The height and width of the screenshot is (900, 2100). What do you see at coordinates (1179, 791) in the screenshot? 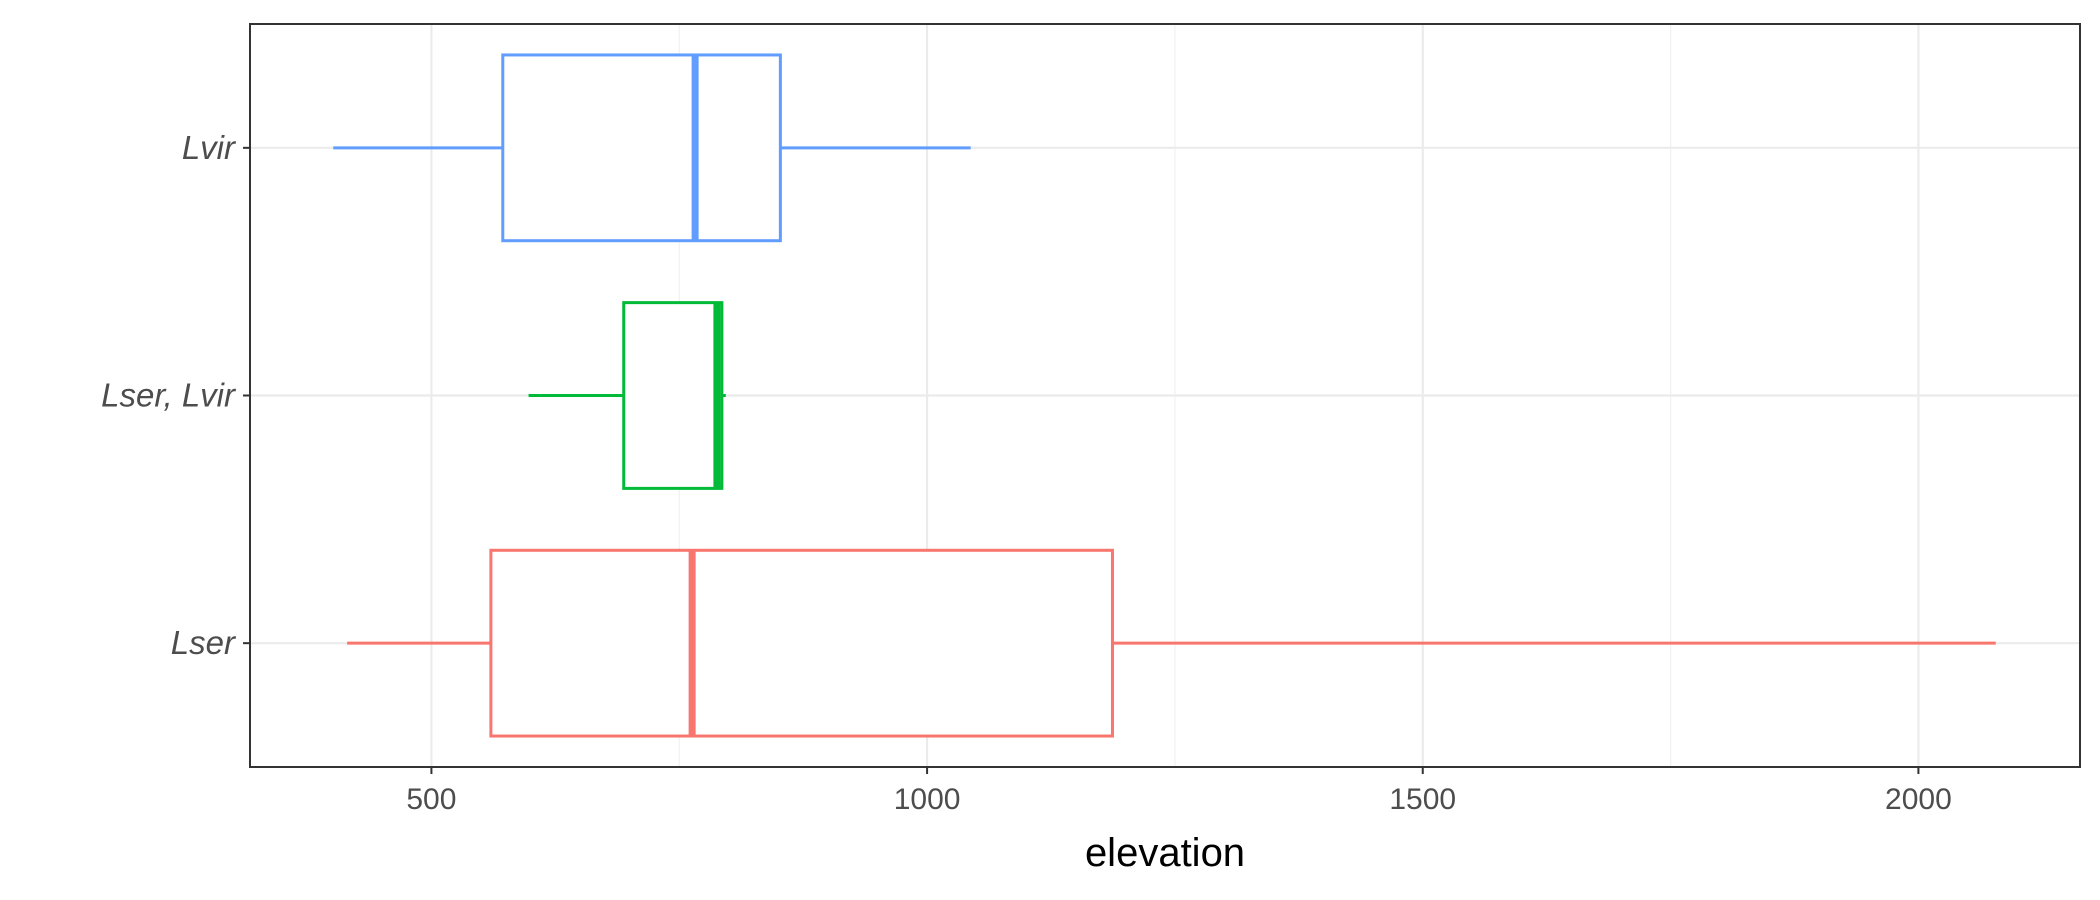
I see `x-axis: 500 1000 1500 2000` at bounding box center [1179, 791].